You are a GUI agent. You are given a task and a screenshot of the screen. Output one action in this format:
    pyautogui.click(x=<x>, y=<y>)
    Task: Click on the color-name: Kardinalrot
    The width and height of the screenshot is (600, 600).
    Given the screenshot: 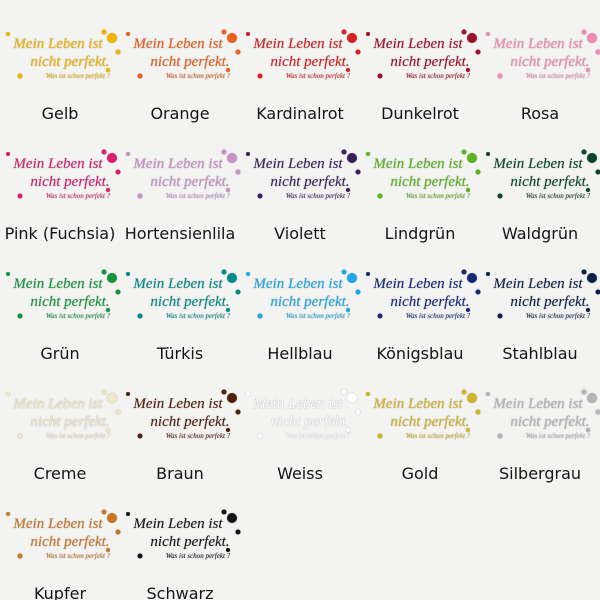 What is the action you would take?
    pyautogui.click(x=300, y=113)
    